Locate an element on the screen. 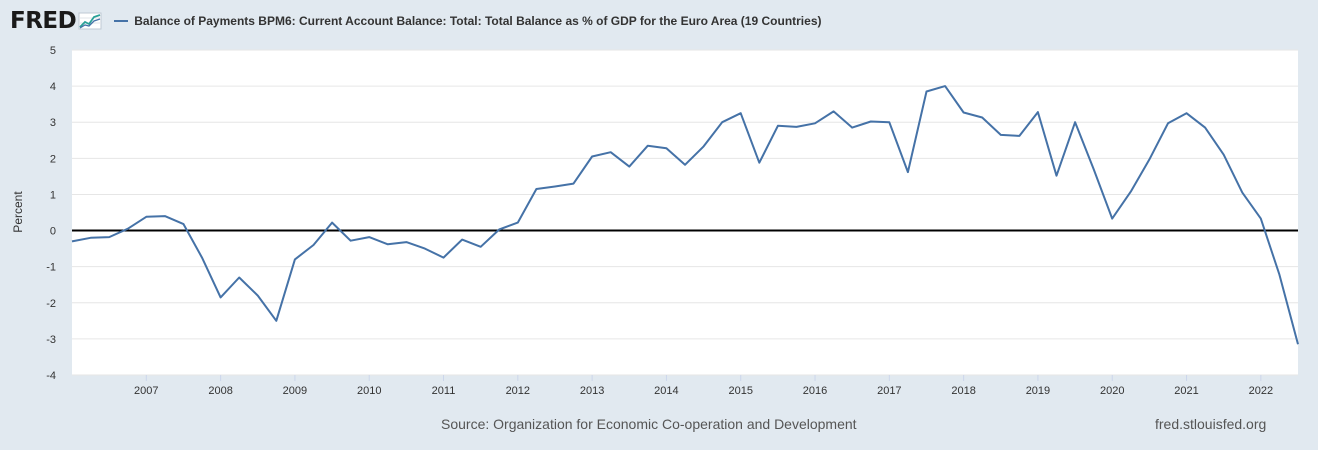 The image size is (1318, 450). x-tick-label: 2019 is located at coordinates (1038, 391).